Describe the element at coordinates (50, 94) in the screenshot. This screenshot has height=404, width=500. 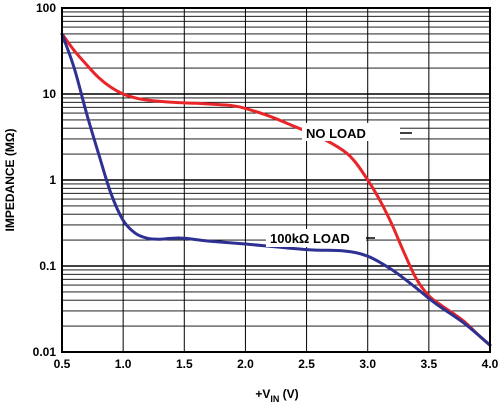
I see `y-tick-label: 10` at that location.